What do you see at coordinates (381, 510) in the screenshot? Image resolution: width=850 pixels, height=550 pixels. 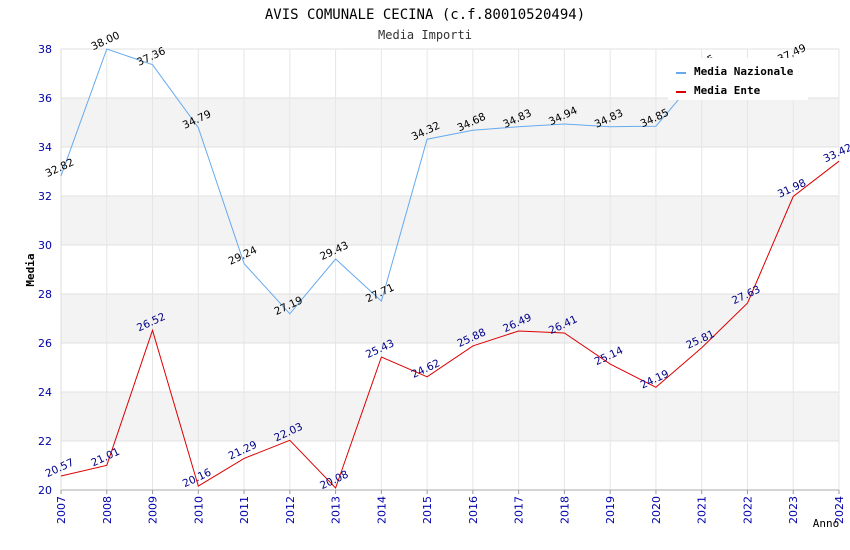 I see `x-tick-label: 2014` at bounding box center [381, 510].